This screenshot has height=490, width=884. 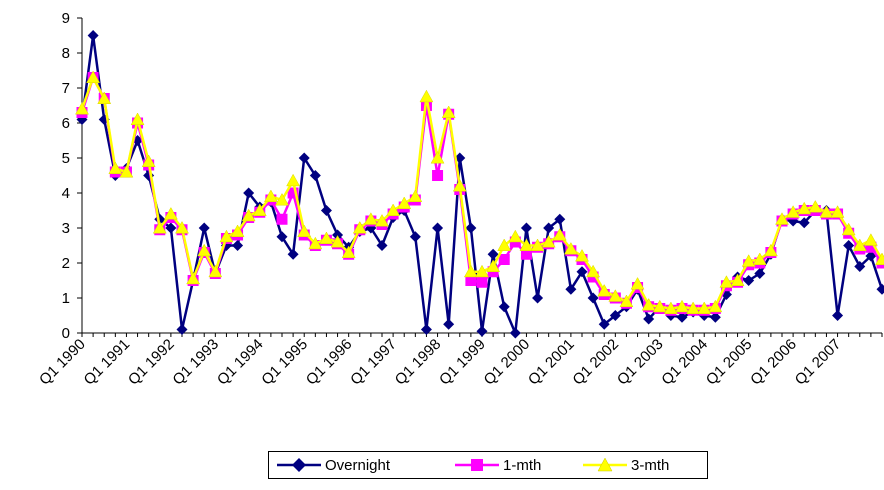 I want to click on y-tick-label: 3, so click(x=66, y=228).